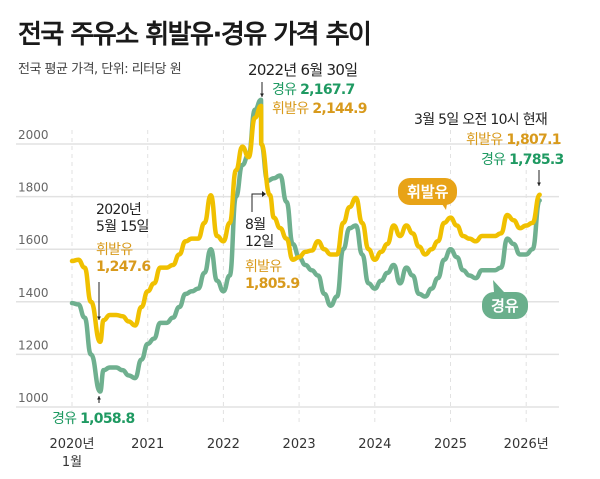 The image size is (600, 479). Describe the element at coordinates (374, 444) in the screenshot. I see `x-tick-label: 2024` at that location.